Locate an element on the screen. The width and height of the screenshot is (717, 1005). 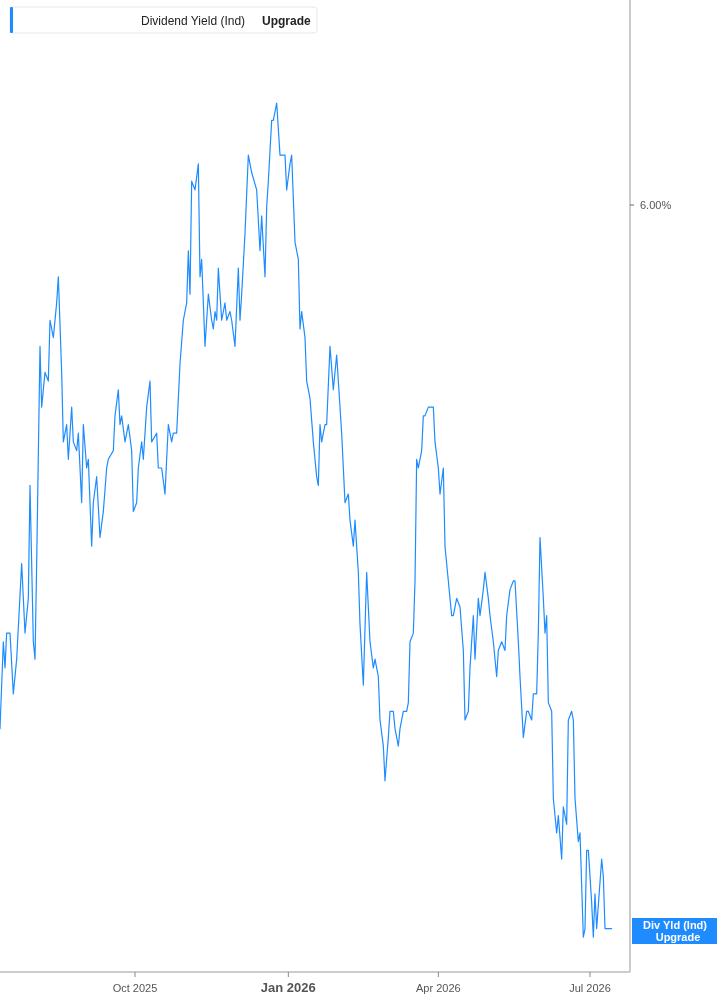
x-tick-label: Jul 2026 is located at coordinates (590, 988).